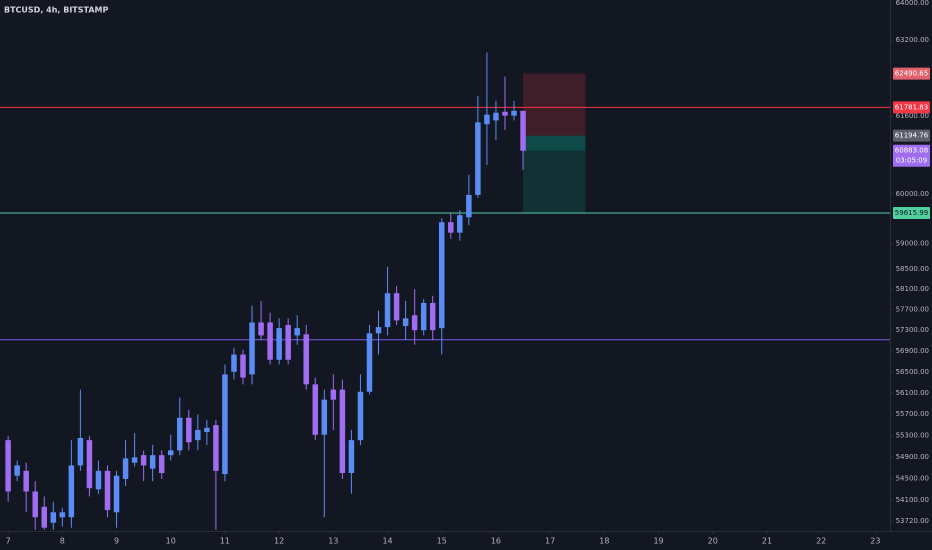  I want to click on y-tick-label: 55300.00, so click(912, 435).